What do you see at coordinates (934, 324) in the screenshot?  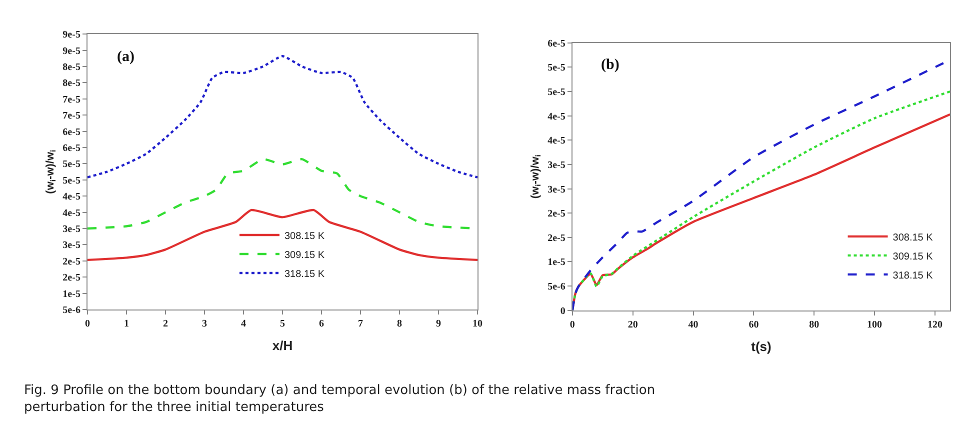 I see `x-tick-label: 120` at bounding box center [934, 324].